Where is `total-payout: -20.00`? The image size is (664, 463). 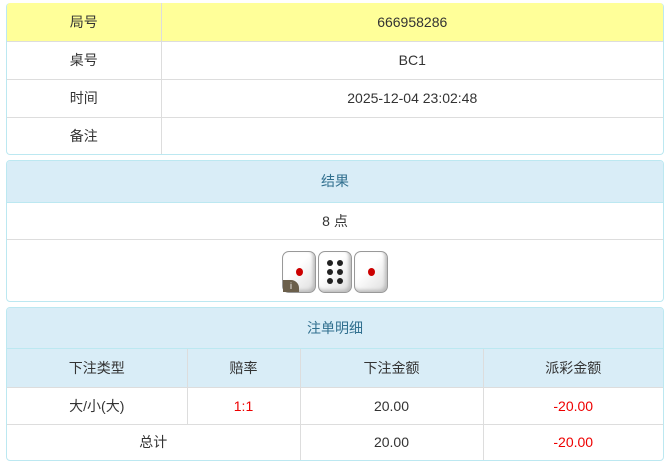 total-payout: -20.00 is located at coordinates (572, 441).